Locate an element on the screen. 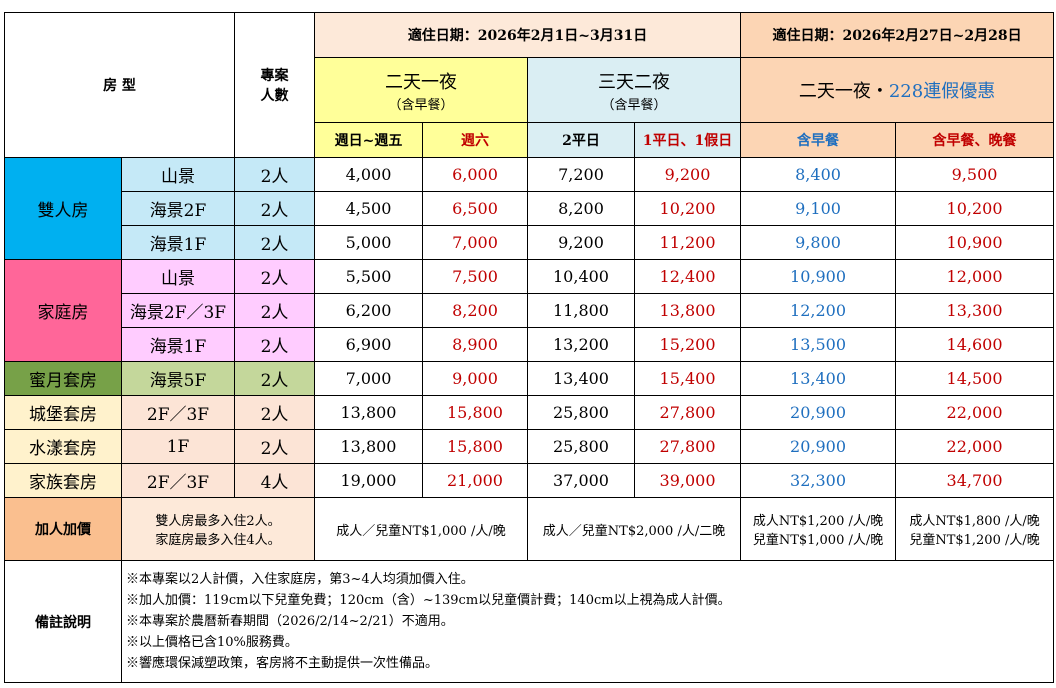  room-view: 海景5F is located at coordinates (178, 378).